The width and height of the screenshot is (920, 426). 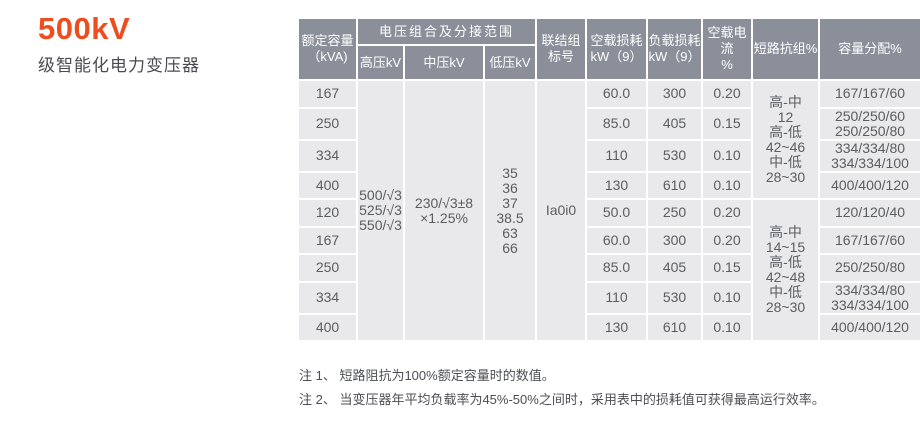 I want to click on mv-voltage-cell: 230/√3±8 ×1.25%, so click(x=444, y=210).